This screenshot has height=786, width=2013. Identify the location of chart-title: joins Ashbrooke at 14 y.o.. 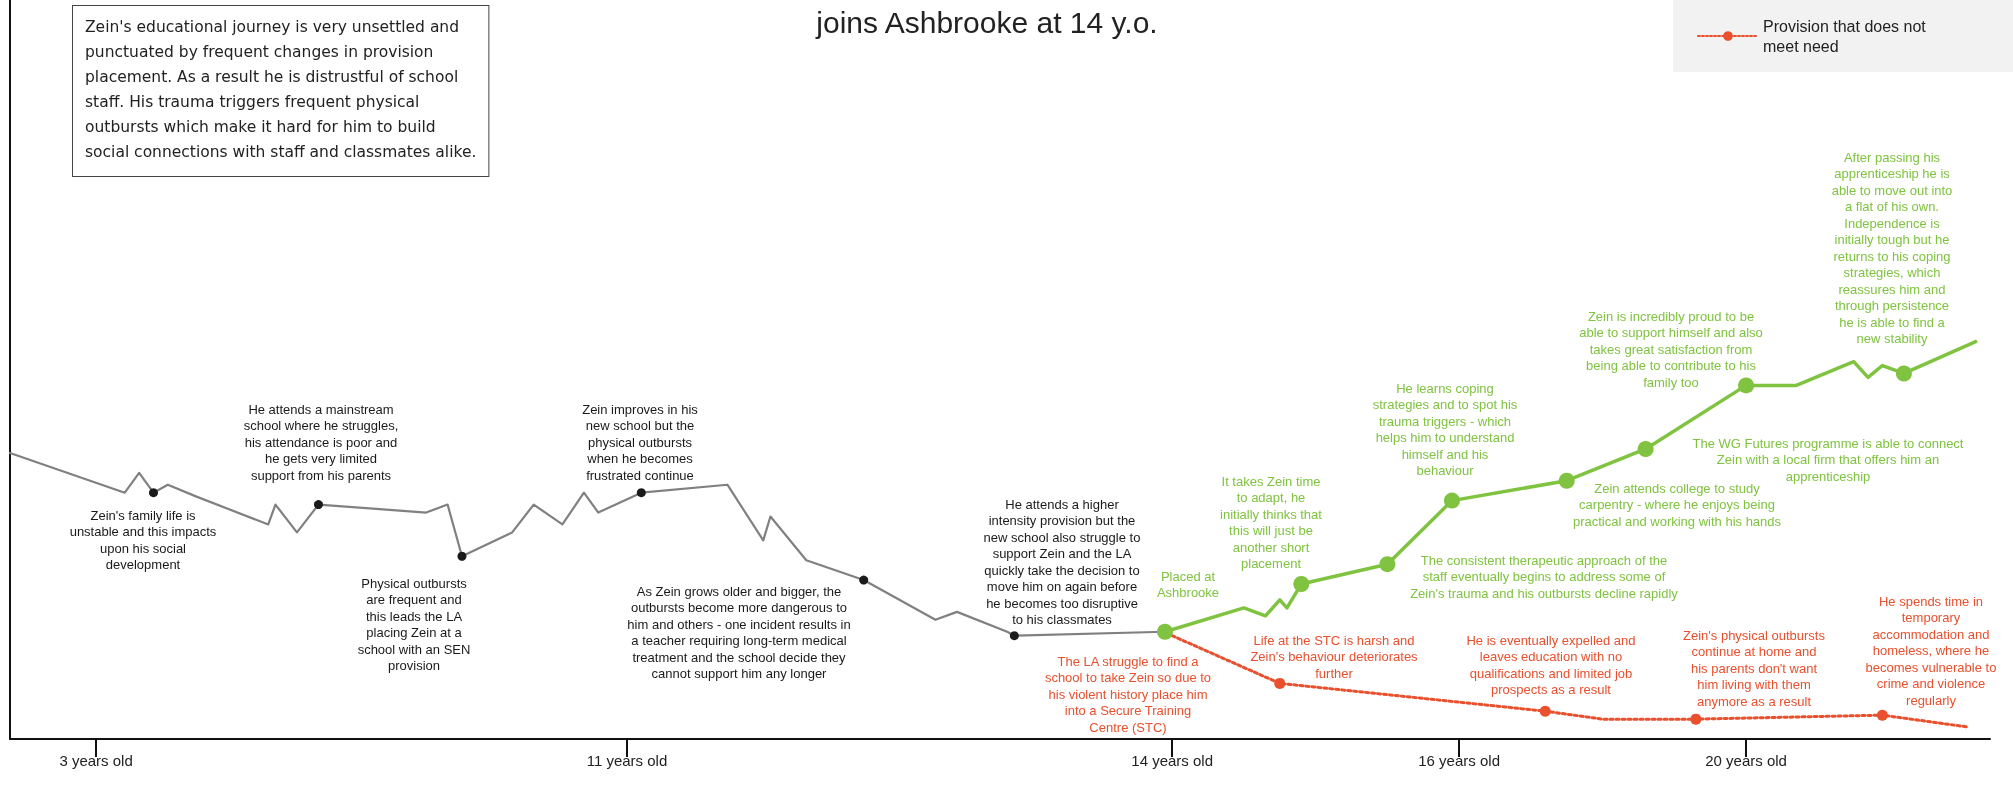
(986, 22).